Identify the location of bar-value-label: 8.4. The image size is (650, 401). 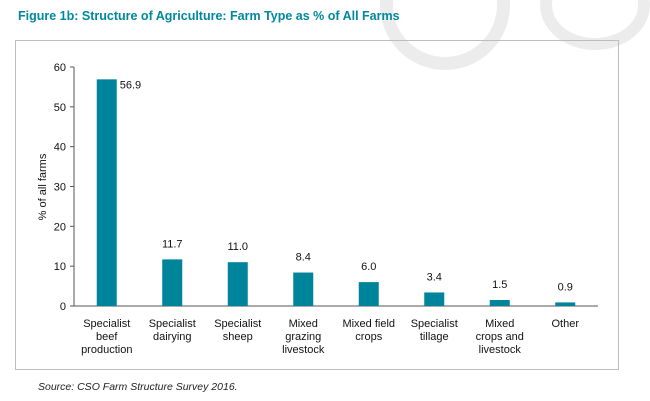
(303, 258).